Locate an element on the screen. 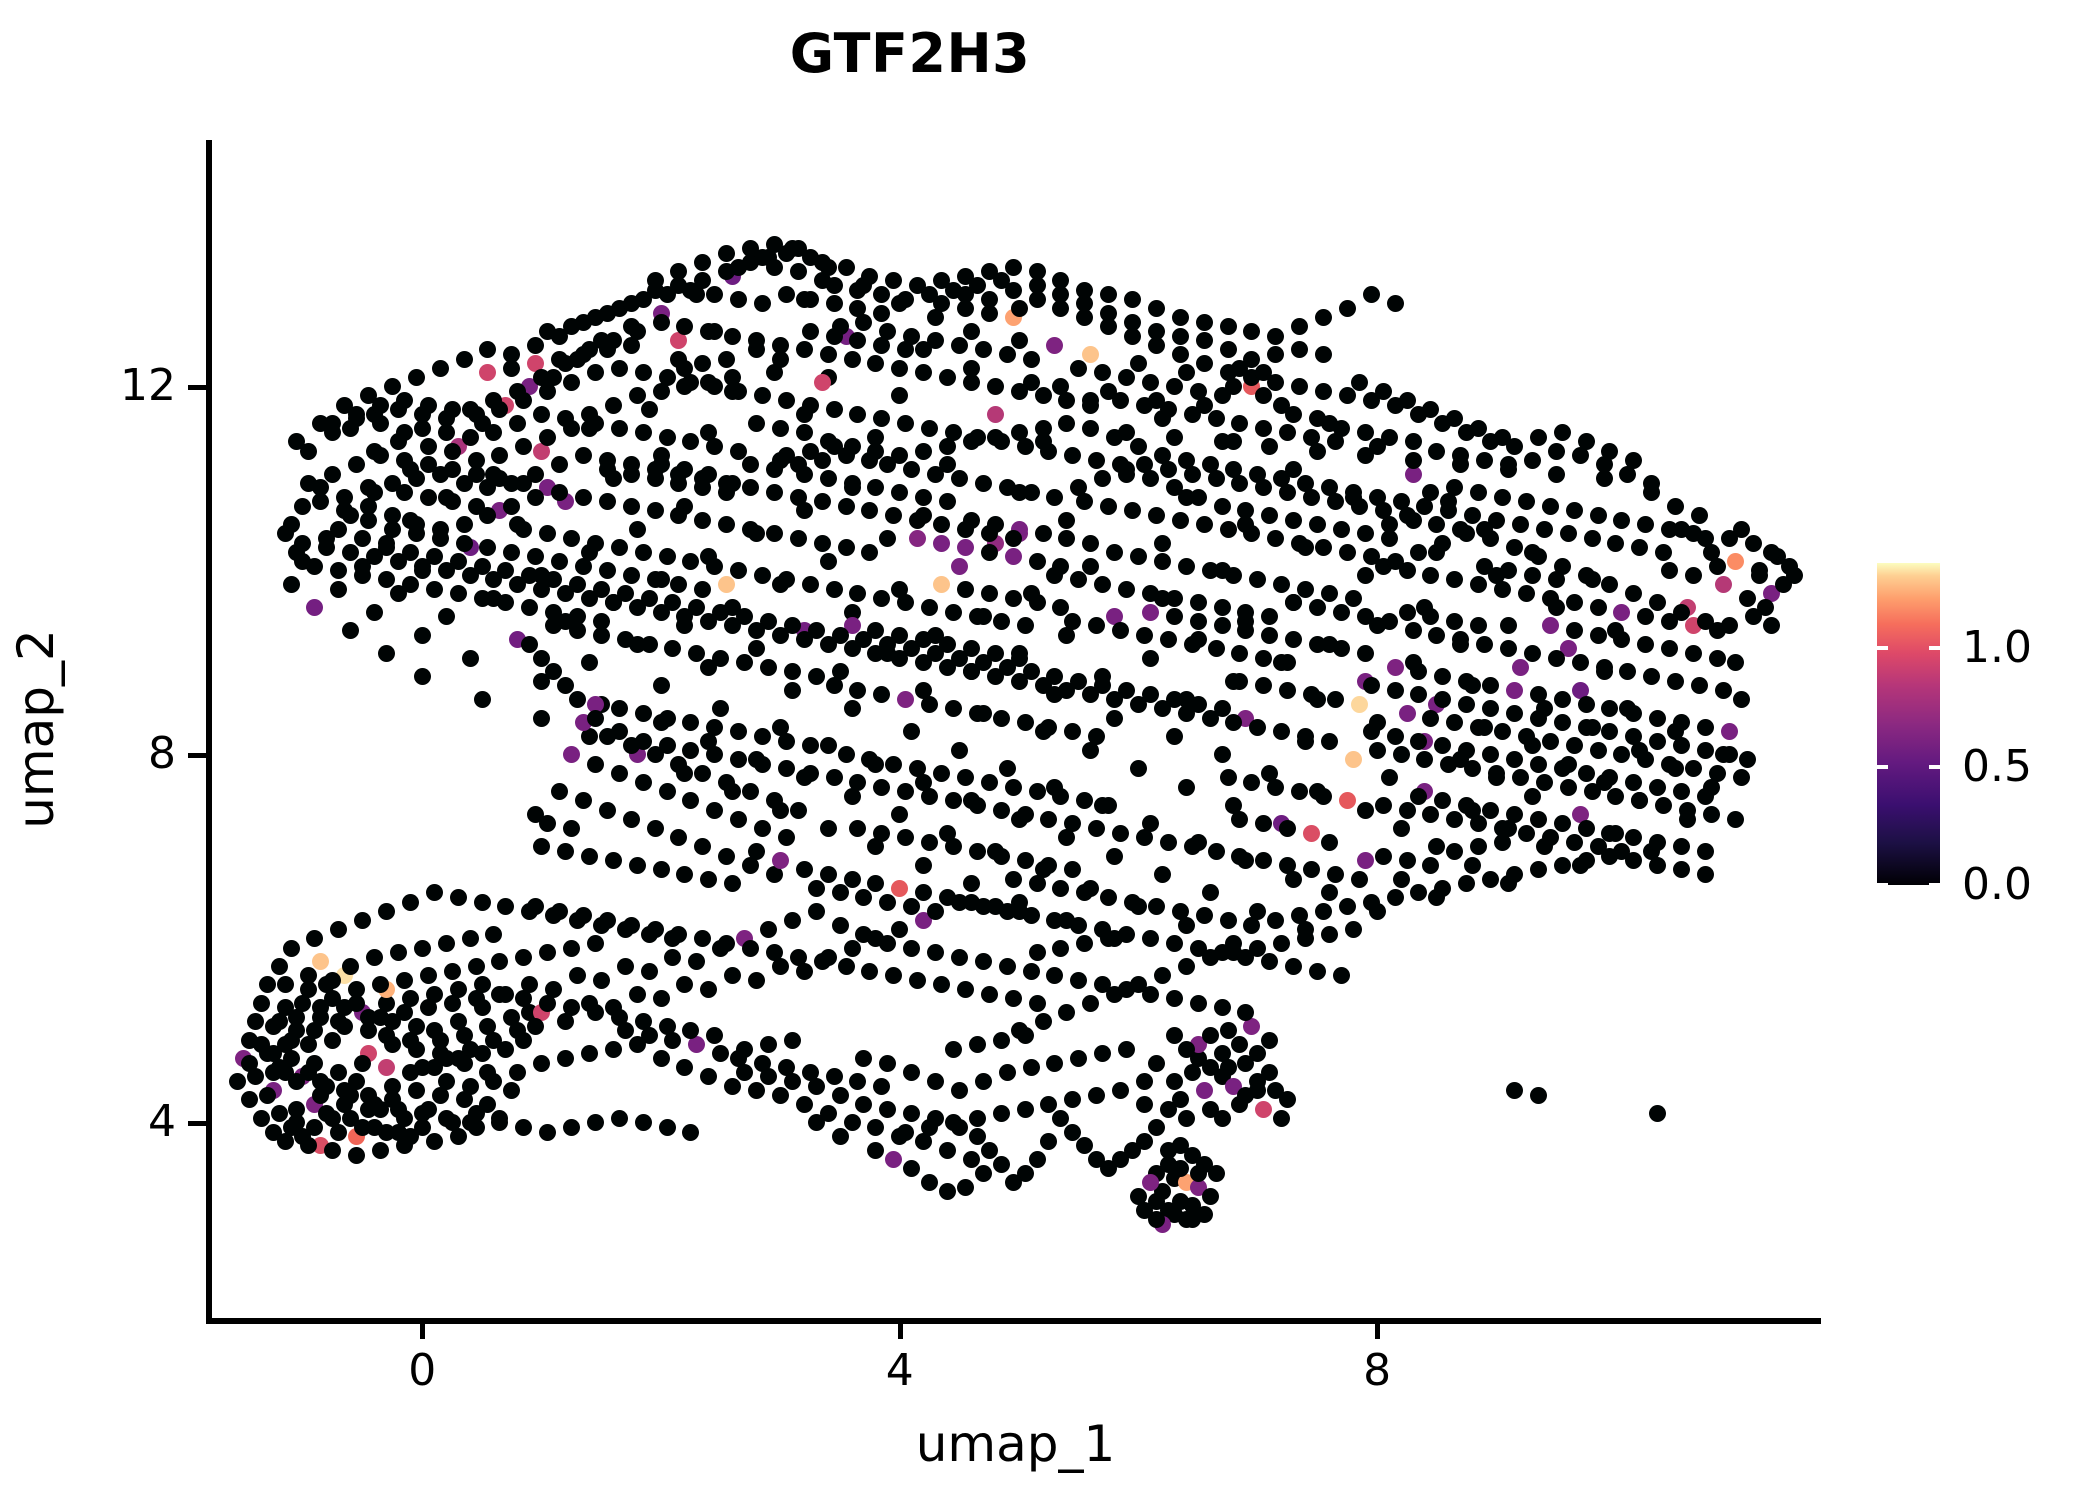 The image size is (2100, 1500). colorbar-tick-mark is located at coordinates (1882, 648).